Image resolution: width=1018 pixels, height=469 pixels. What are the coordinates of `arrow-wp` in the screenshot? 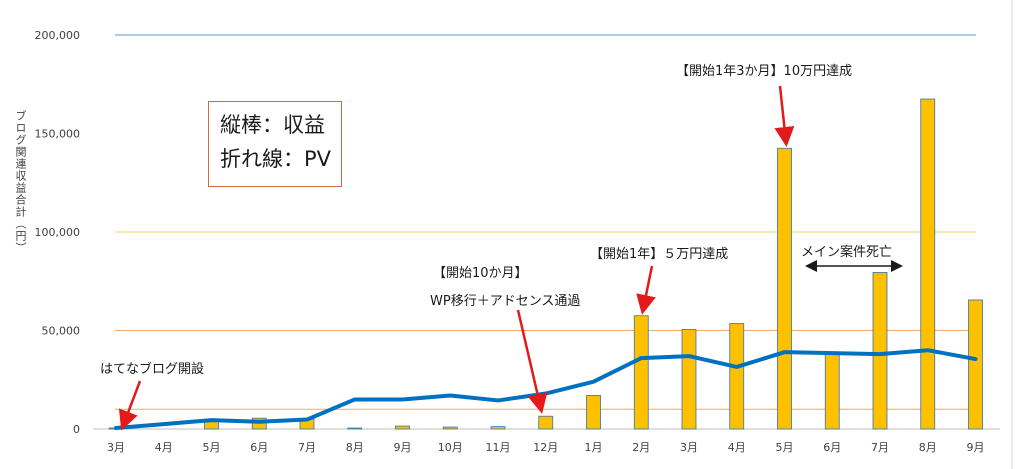 It's located at (532, 361).